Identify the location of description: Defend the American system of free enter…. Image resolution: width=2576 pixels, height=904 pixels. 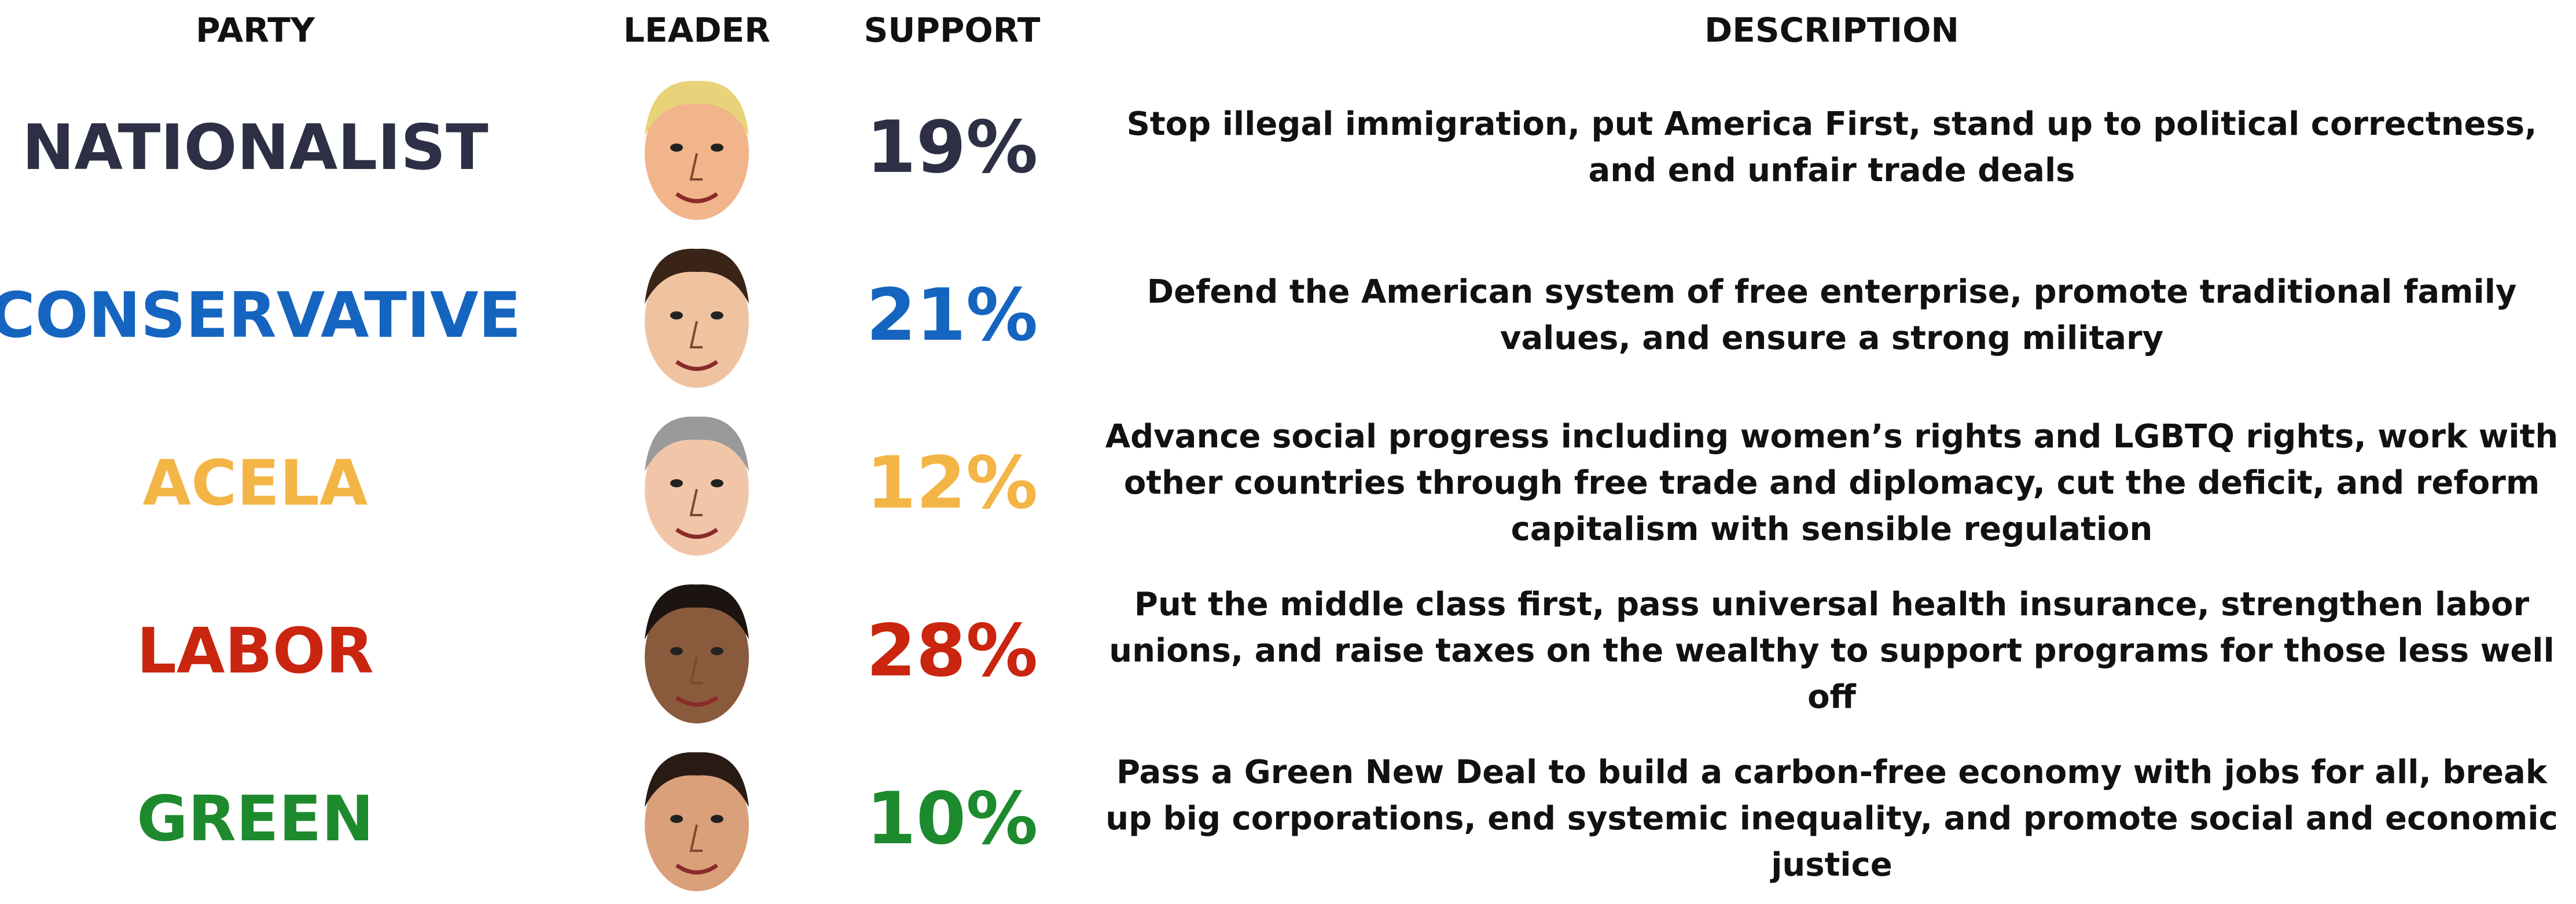
(1831, 315).